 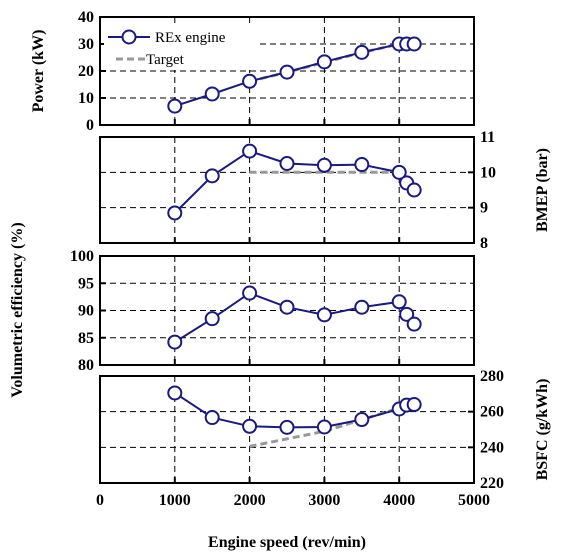 What do you see at coordinates (492, 483) in the screenshot?
I see `y-tick-label: 220` at bounding box center [492, 483].